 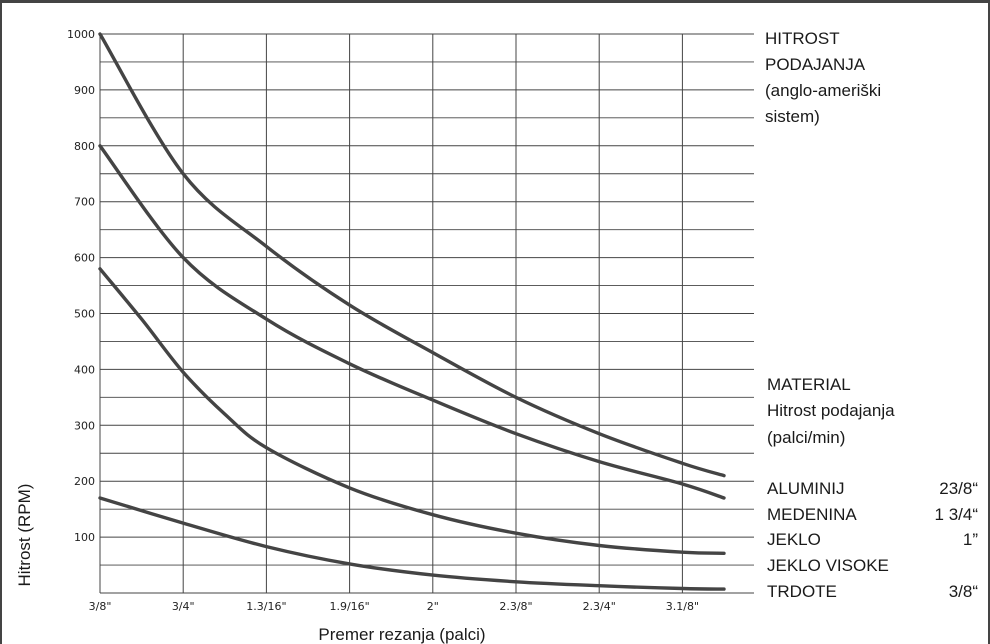 I want to click on y-tick-label: 200, so click(x=84, y=481).